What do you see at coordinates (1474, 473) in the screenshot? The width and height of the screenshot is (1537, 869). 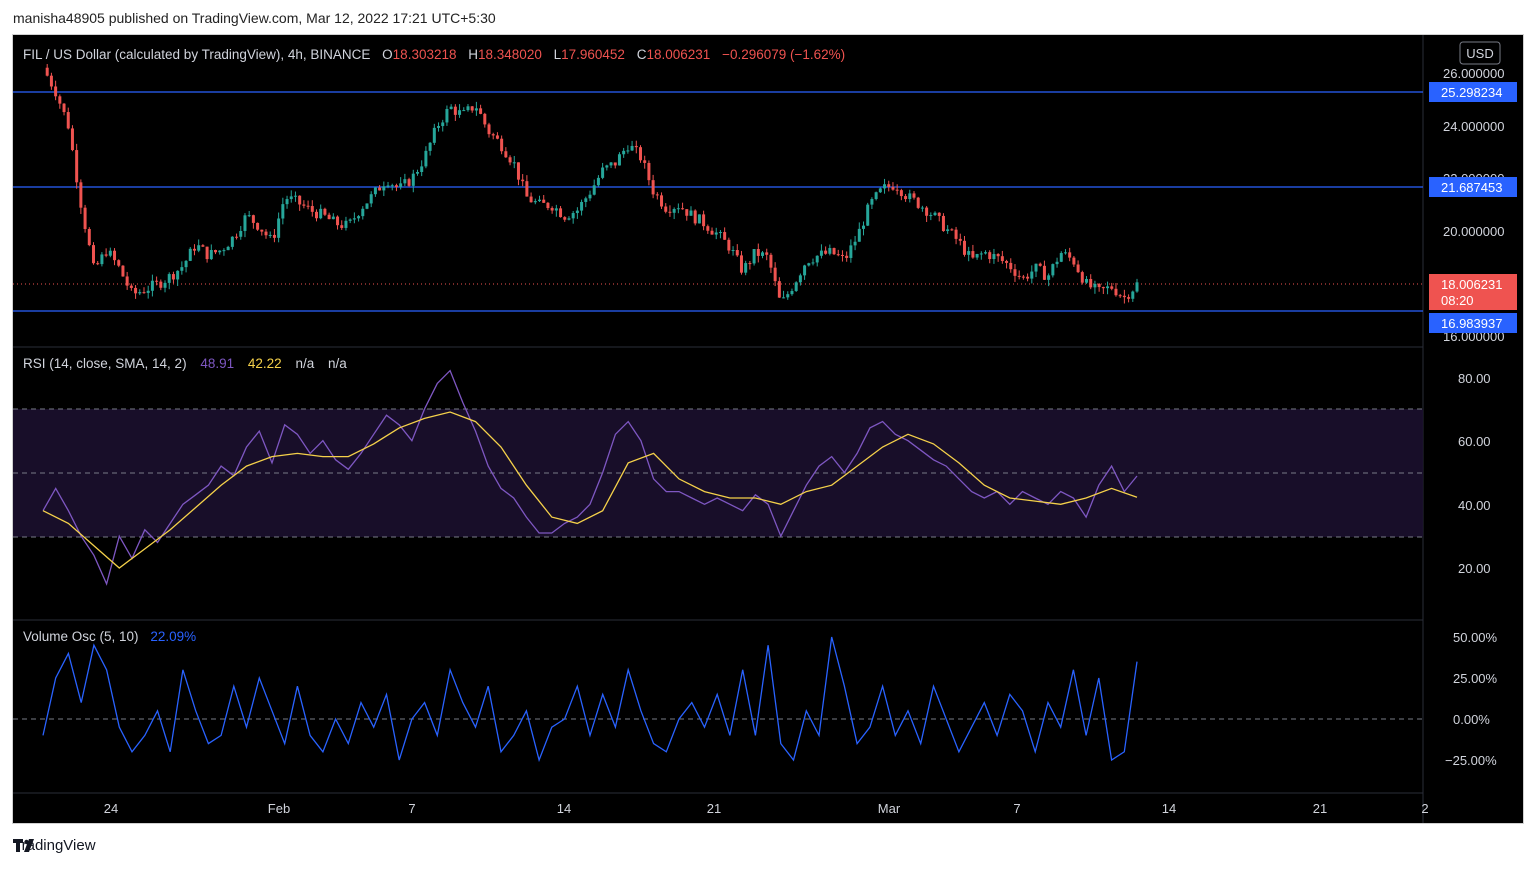 I see `rsi-axis: 80.00 60.00 40.00 20.00` at bounding box center [1474, 473].